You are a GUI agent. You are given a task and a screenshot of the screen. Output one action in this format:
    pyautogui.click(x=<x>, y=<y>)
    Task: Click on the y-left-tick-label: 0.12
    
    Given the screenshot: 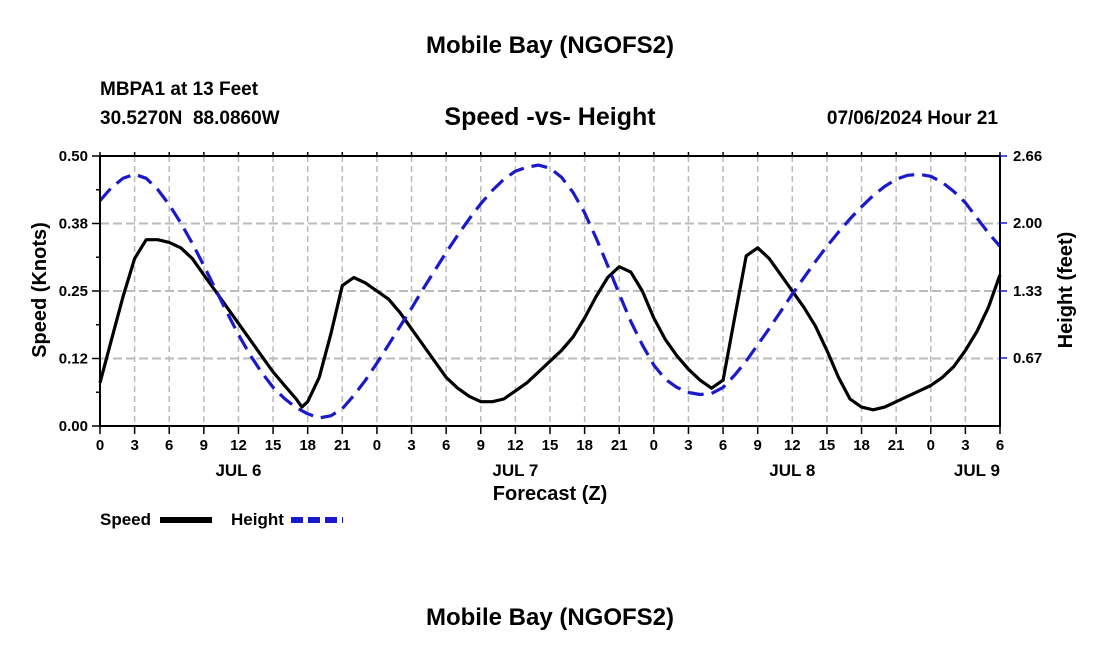 What is the action you would take?
    pyautogui.click(x=73, y=359)
    